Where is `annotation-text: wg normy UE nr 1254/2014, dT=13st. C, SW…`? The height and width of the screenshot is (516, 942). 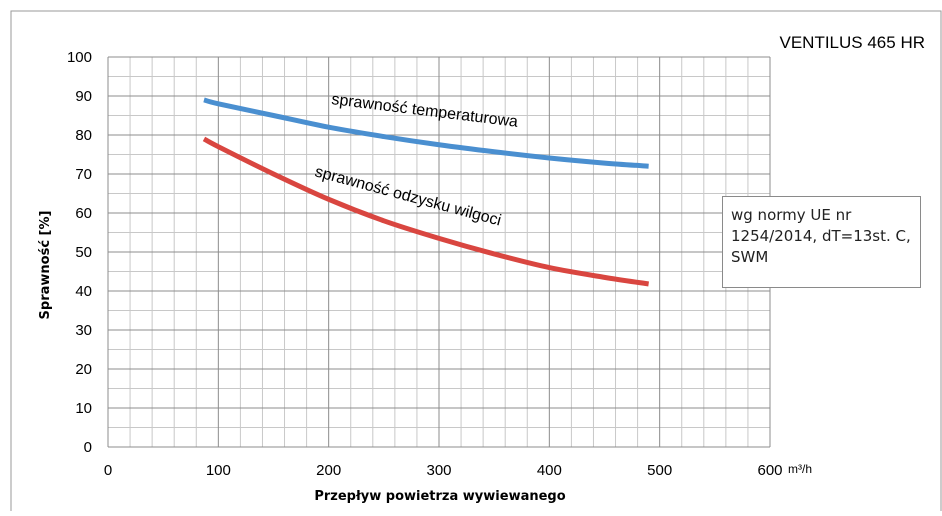 annotation-text: wg normy UE nr 1254/2014, dT=13st. C, SW… is located at coordinates (821, 236).